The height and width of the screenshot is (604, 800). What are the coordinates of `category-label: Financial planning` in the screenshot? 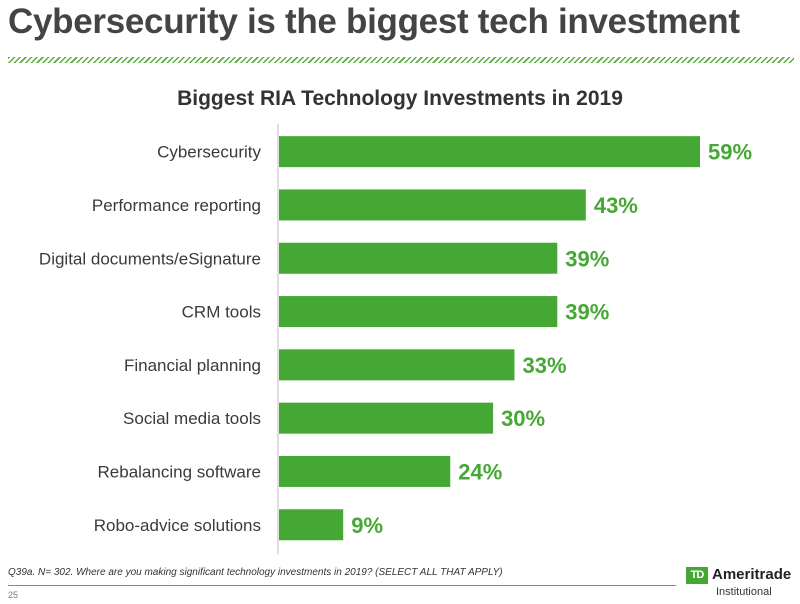 It's located at (192, 365).